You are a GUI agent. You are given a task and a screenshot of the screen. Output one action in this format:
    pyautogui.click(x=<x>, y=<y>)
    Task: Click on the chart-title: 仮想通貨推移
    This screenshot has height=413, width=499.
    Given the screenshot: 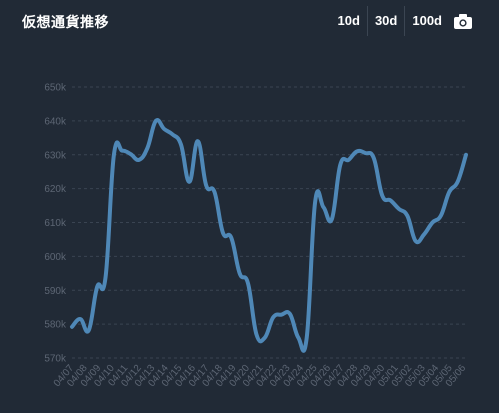 What is the action you would take?
    pyautogui.click(x=65, y=22)
    